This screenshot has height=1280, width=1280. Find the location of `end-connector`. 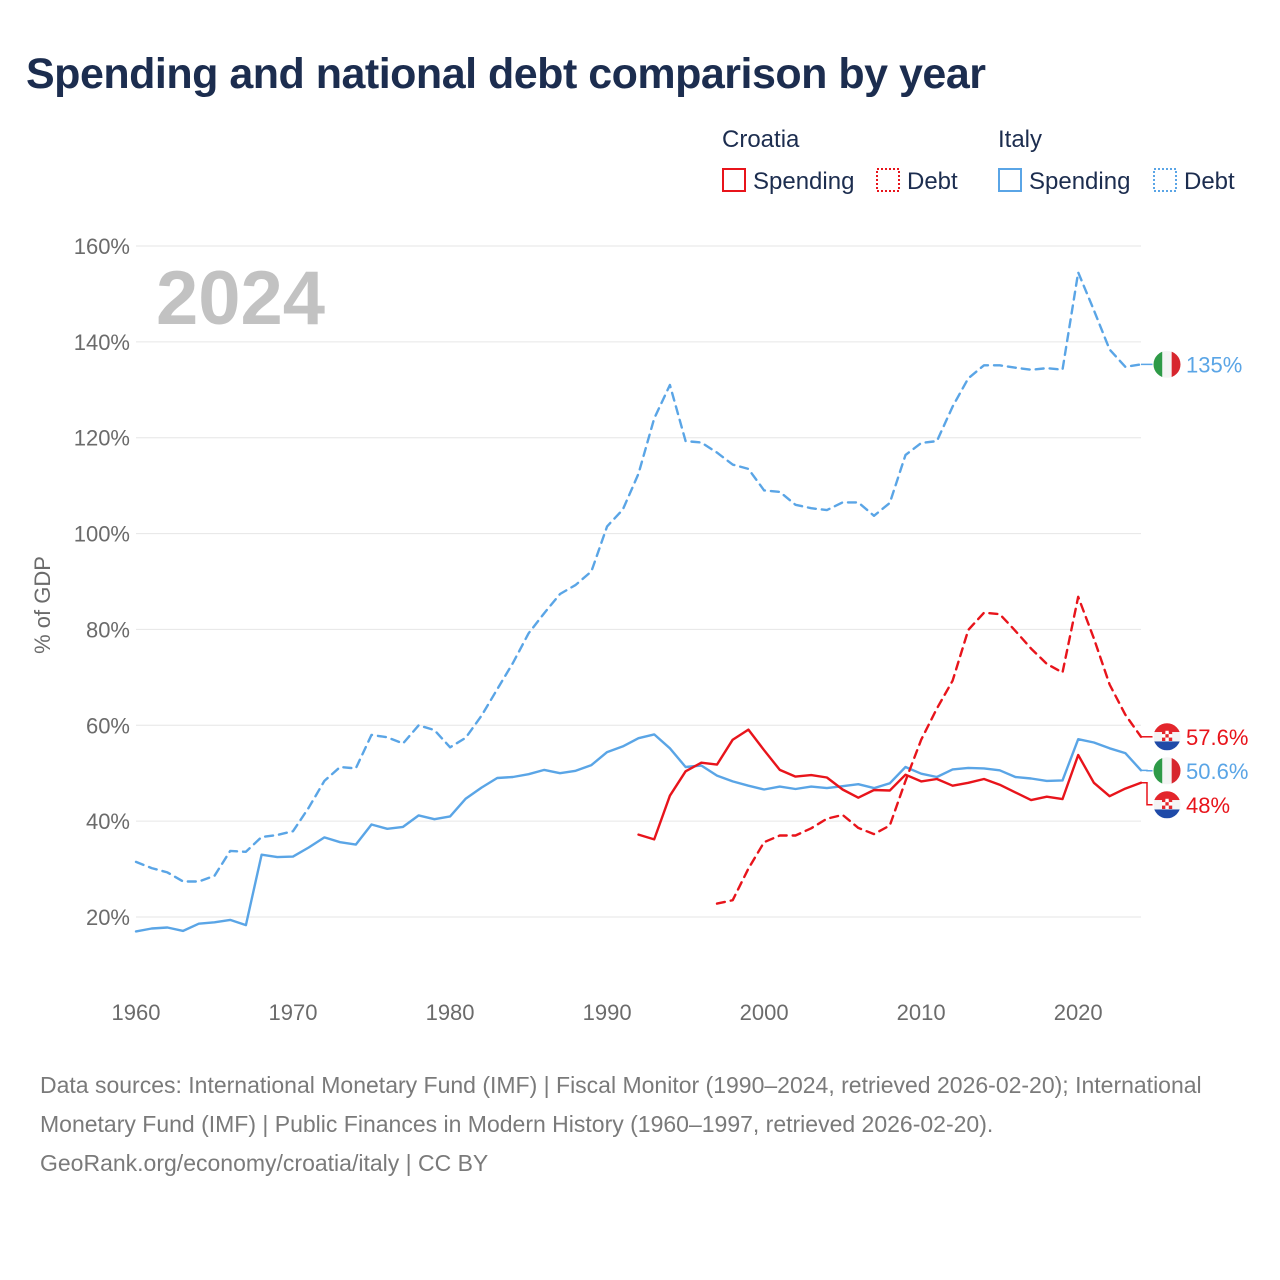

end-connector is located at coordinates (1147, 794).